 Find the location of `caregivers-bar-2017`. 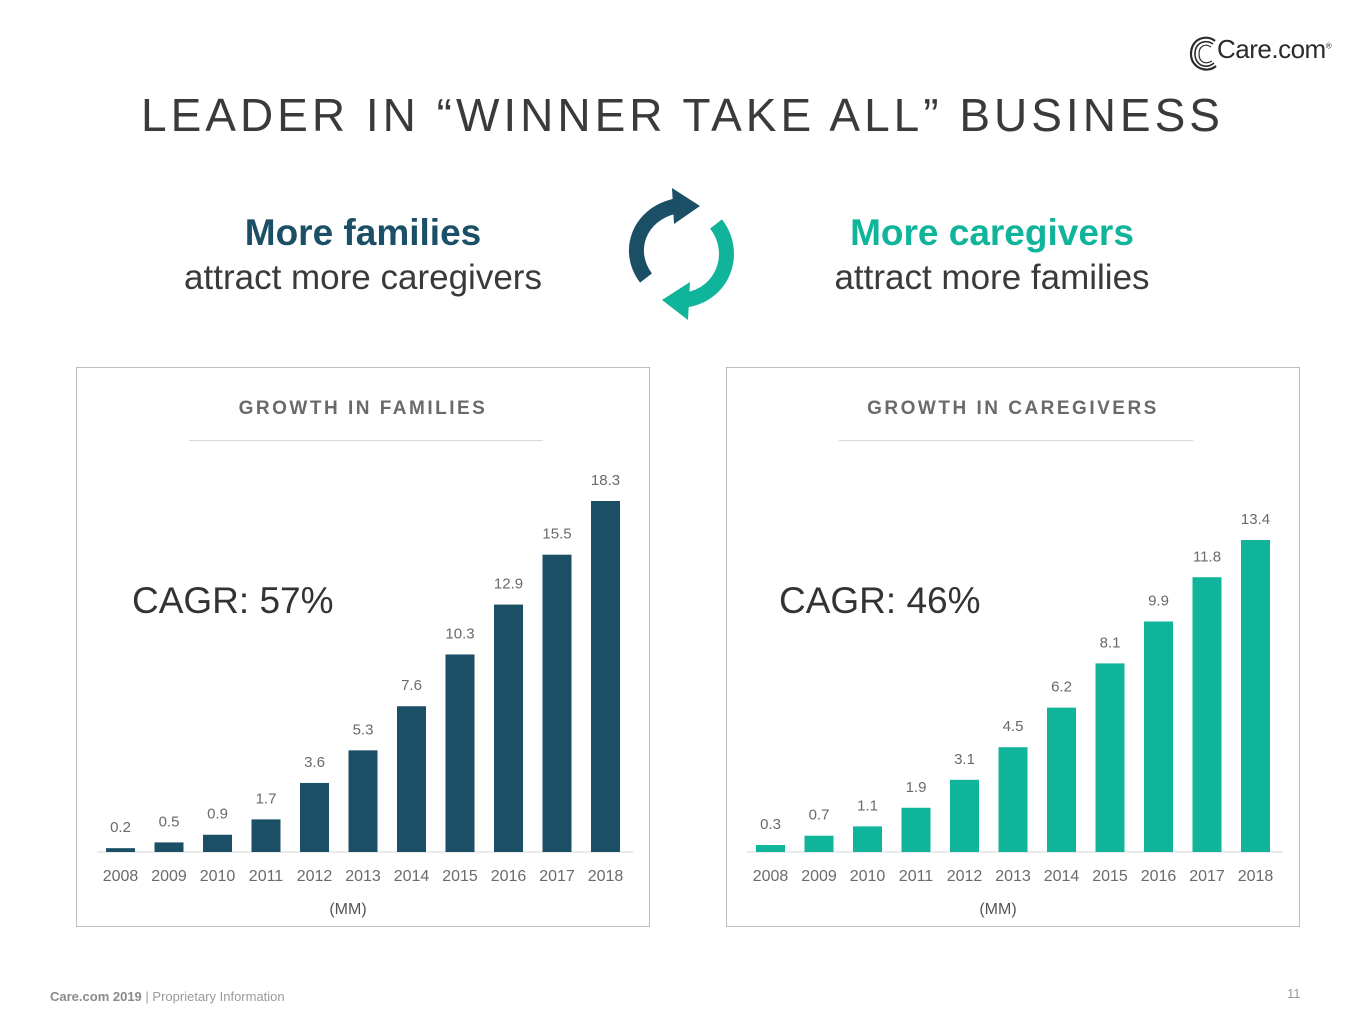

caregivers-bar-2017 is located at coordinates (1207, 714).